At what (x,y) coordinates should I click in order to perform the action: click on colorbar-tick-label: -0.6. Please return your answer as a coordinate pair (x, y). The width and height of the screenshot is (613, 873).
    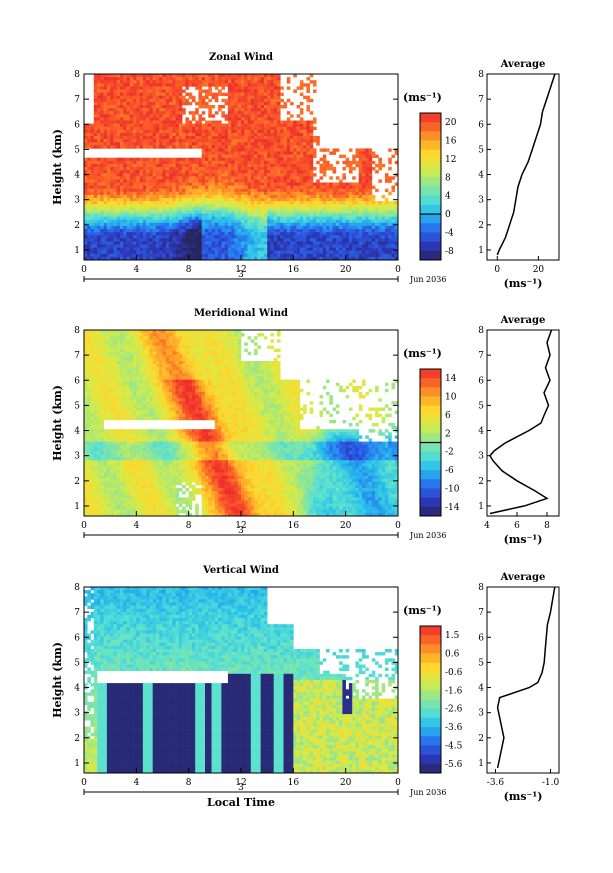
    Looking at the image, I should click on (454, 673).